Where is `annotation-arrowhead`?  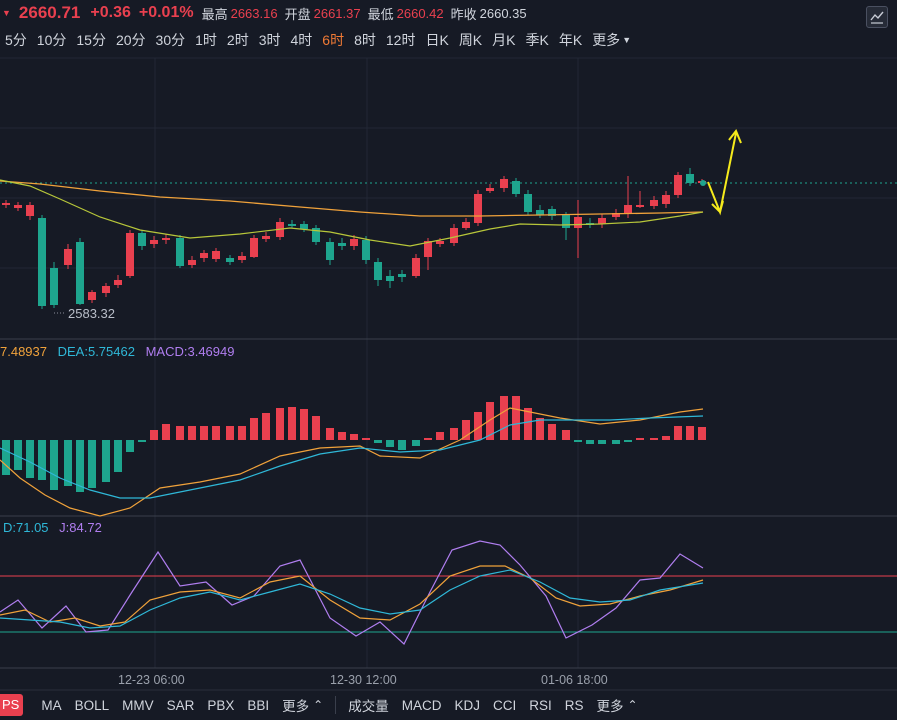 annotation-arrowhead is located at coordinates (717, 207).